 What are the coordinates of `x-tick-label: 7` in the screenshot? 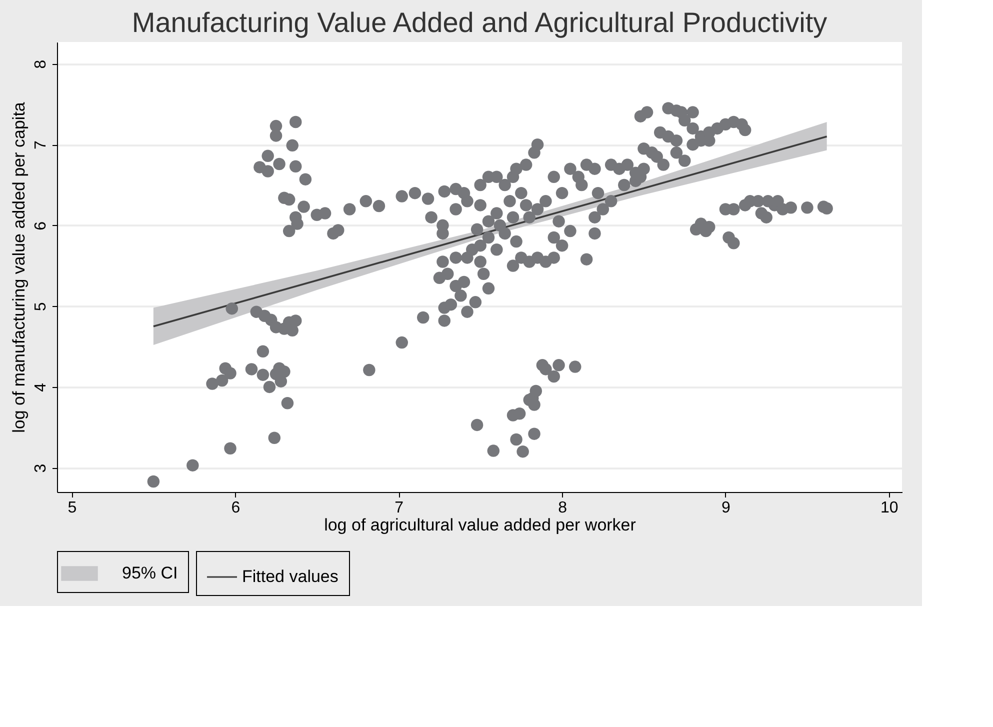 It's located at (399, 508).